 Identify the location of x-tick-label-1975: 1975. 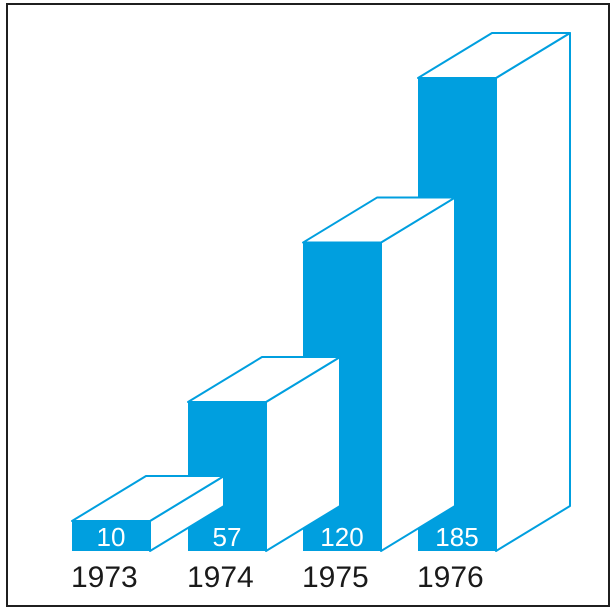
(335, 577).